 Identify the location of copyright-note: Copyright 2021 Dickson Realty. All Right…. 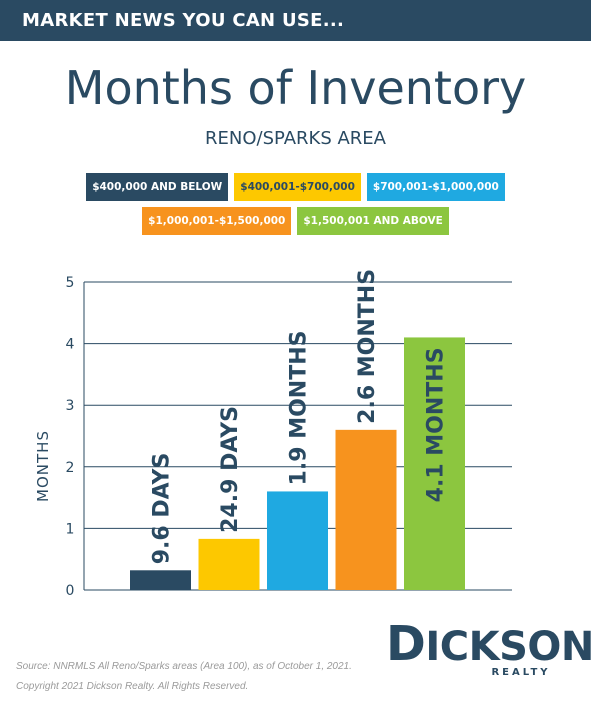
(132, 686).